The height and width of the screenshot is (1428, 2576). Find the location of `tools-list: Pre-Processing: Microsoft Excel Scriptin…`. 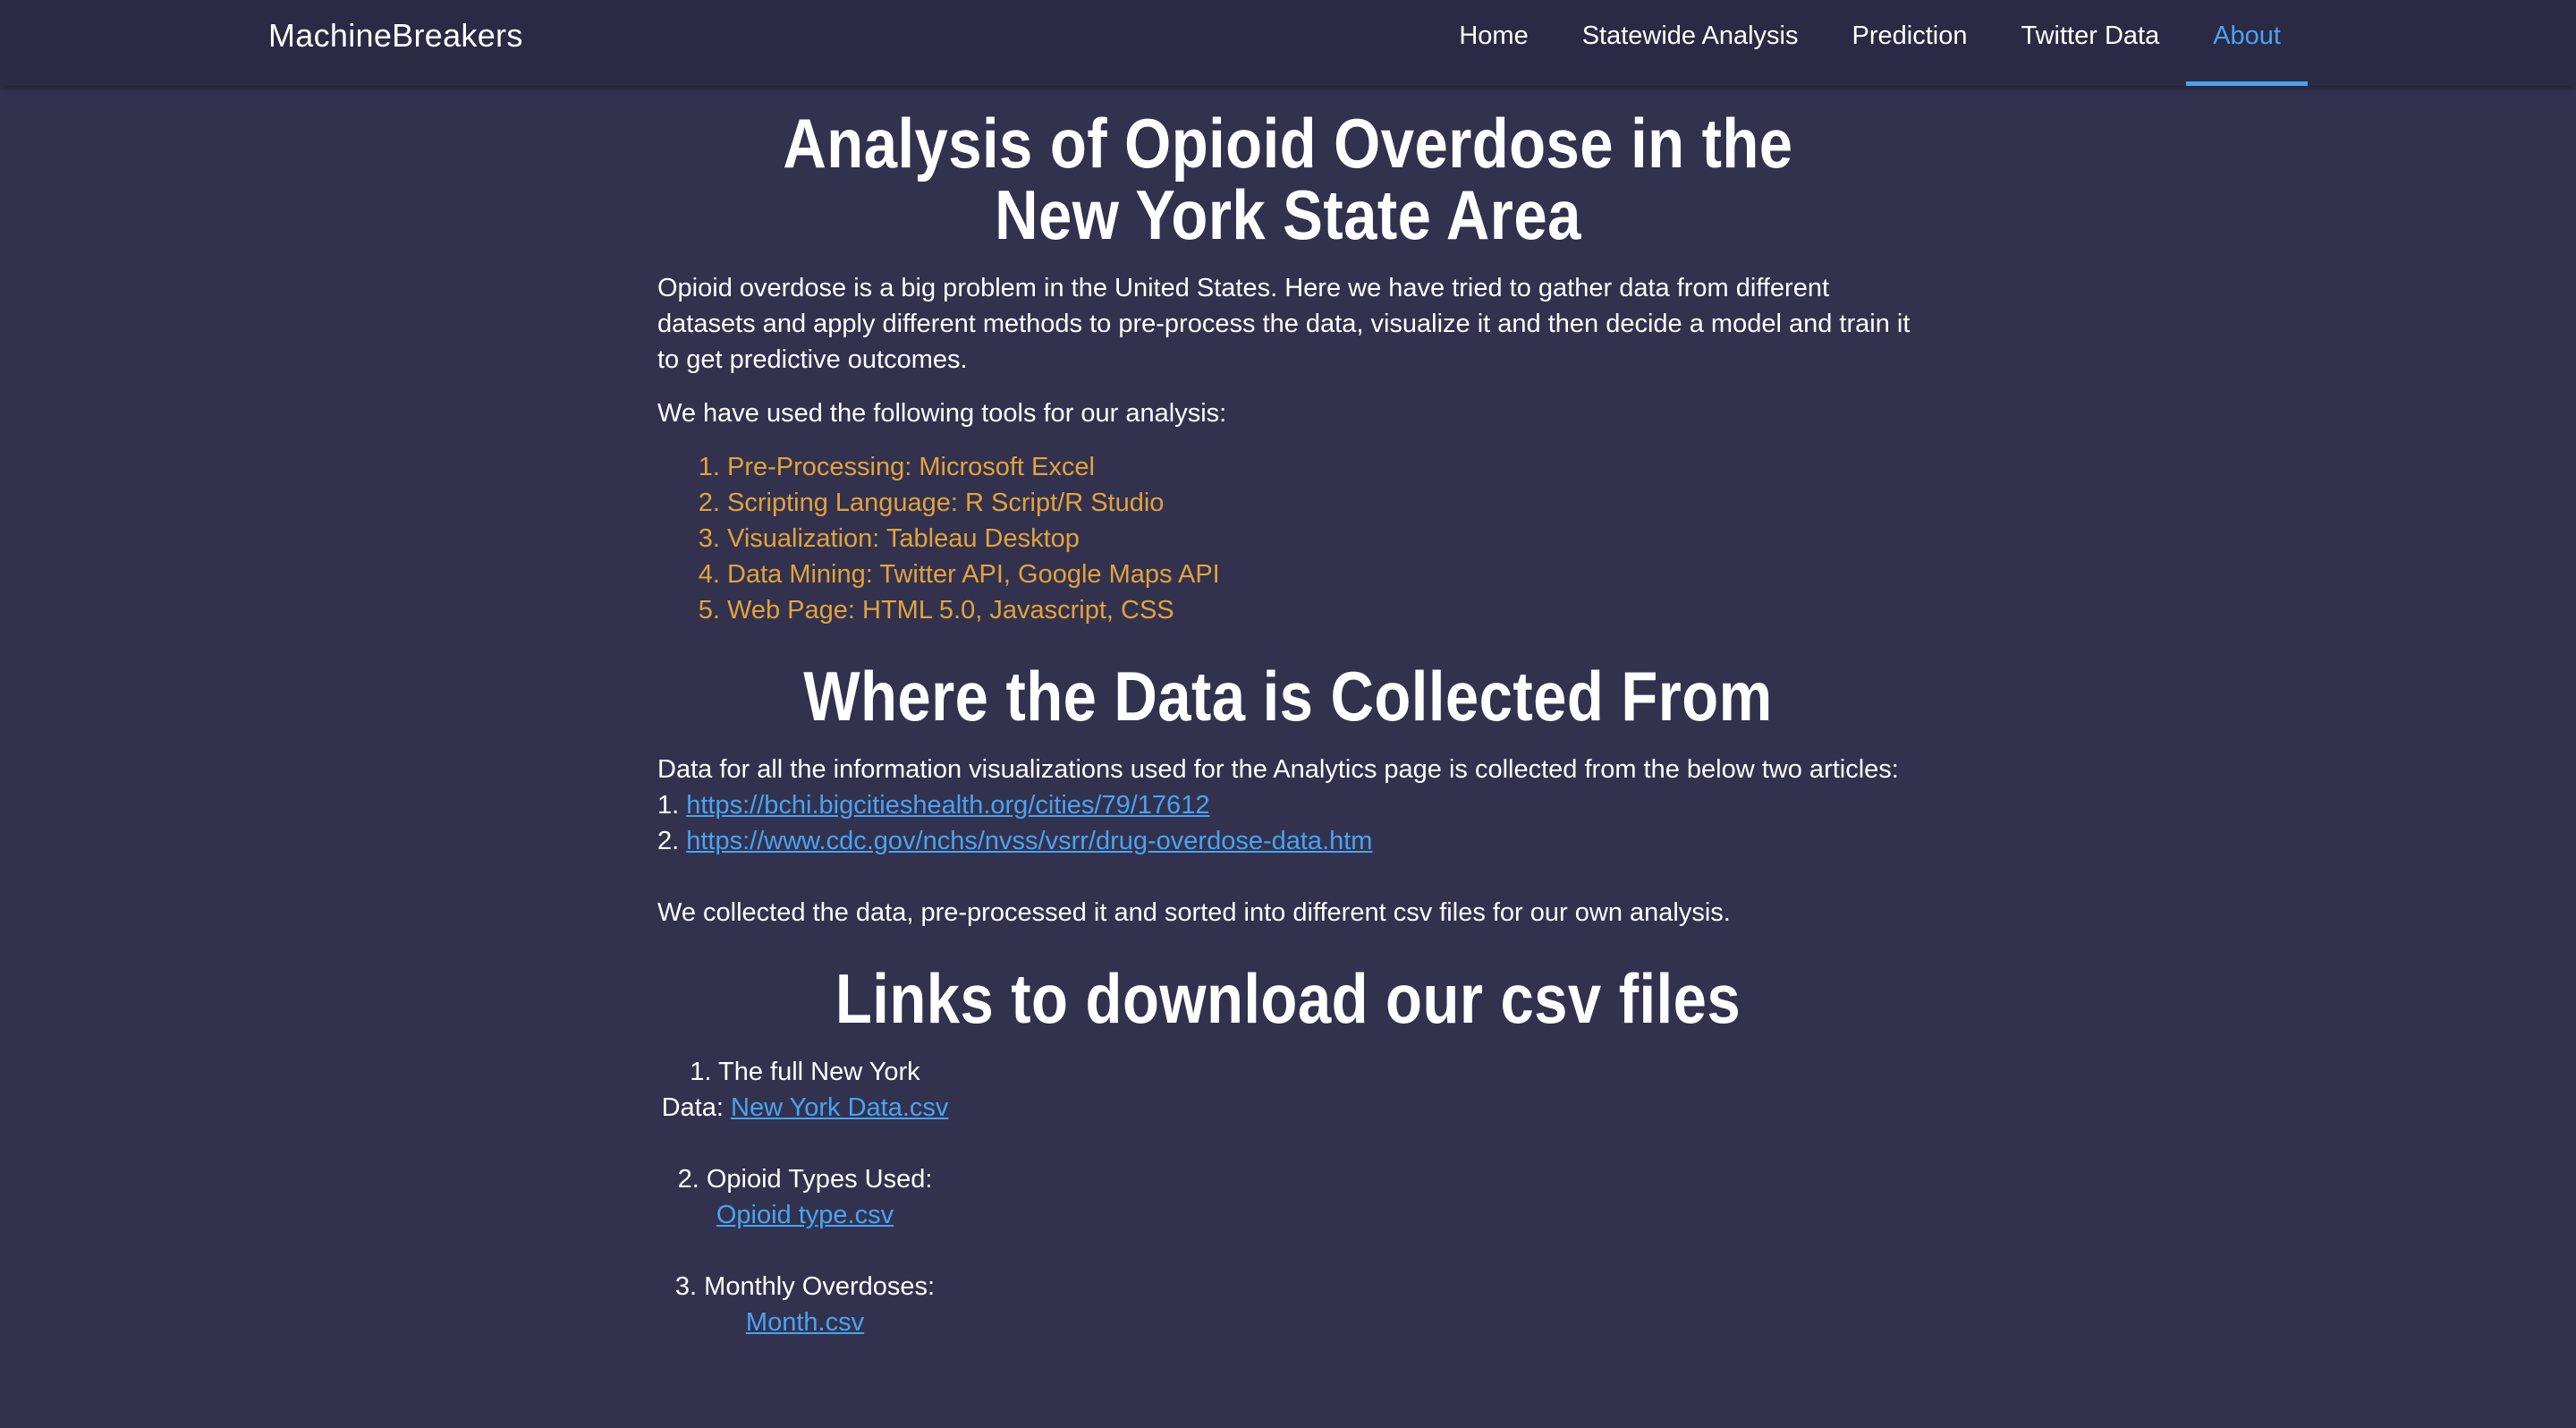

tools-list: Pre-Processing: Microsoft Excel Scriptin… is located at coordinates (1288, 538).